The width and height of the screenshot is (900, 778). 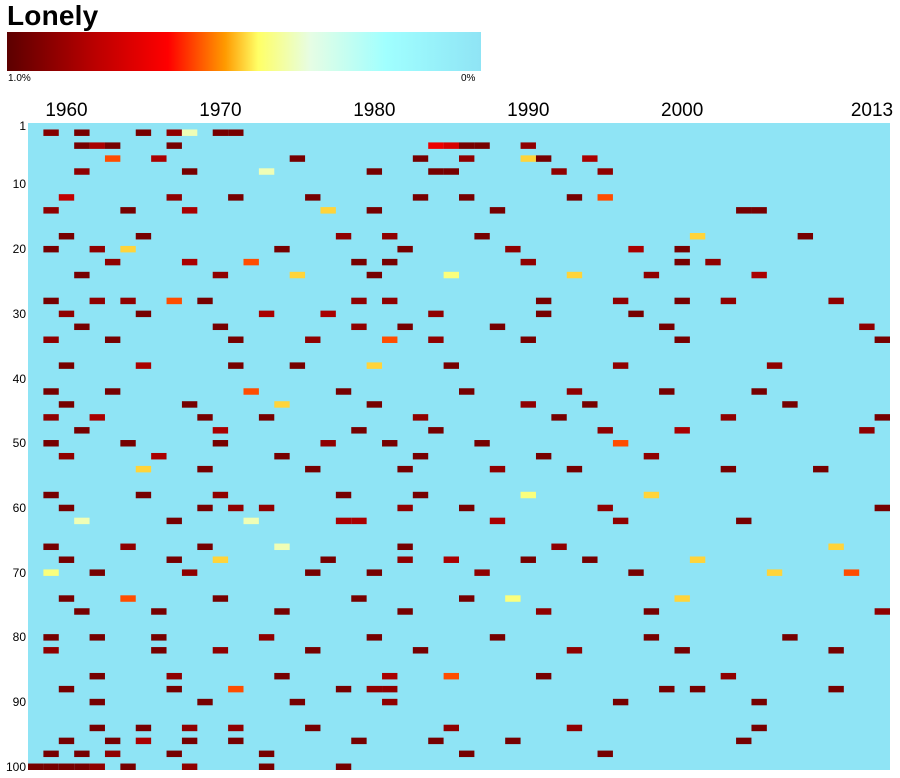 I want to click on y-tick-label: 10, so click(x=19, y=184).